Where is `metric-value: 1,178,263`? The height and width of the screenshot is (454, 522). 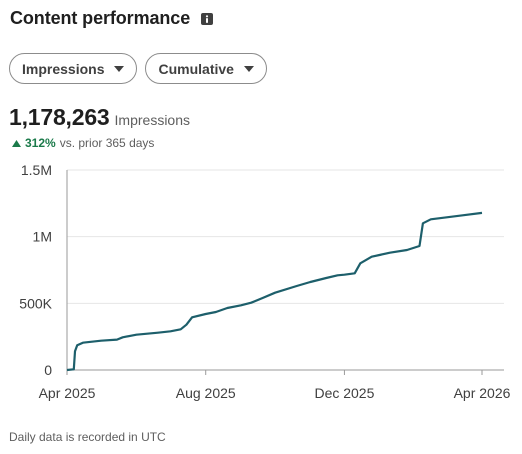 metric-value: 1,178,263 is located at coordinates (59, 117).